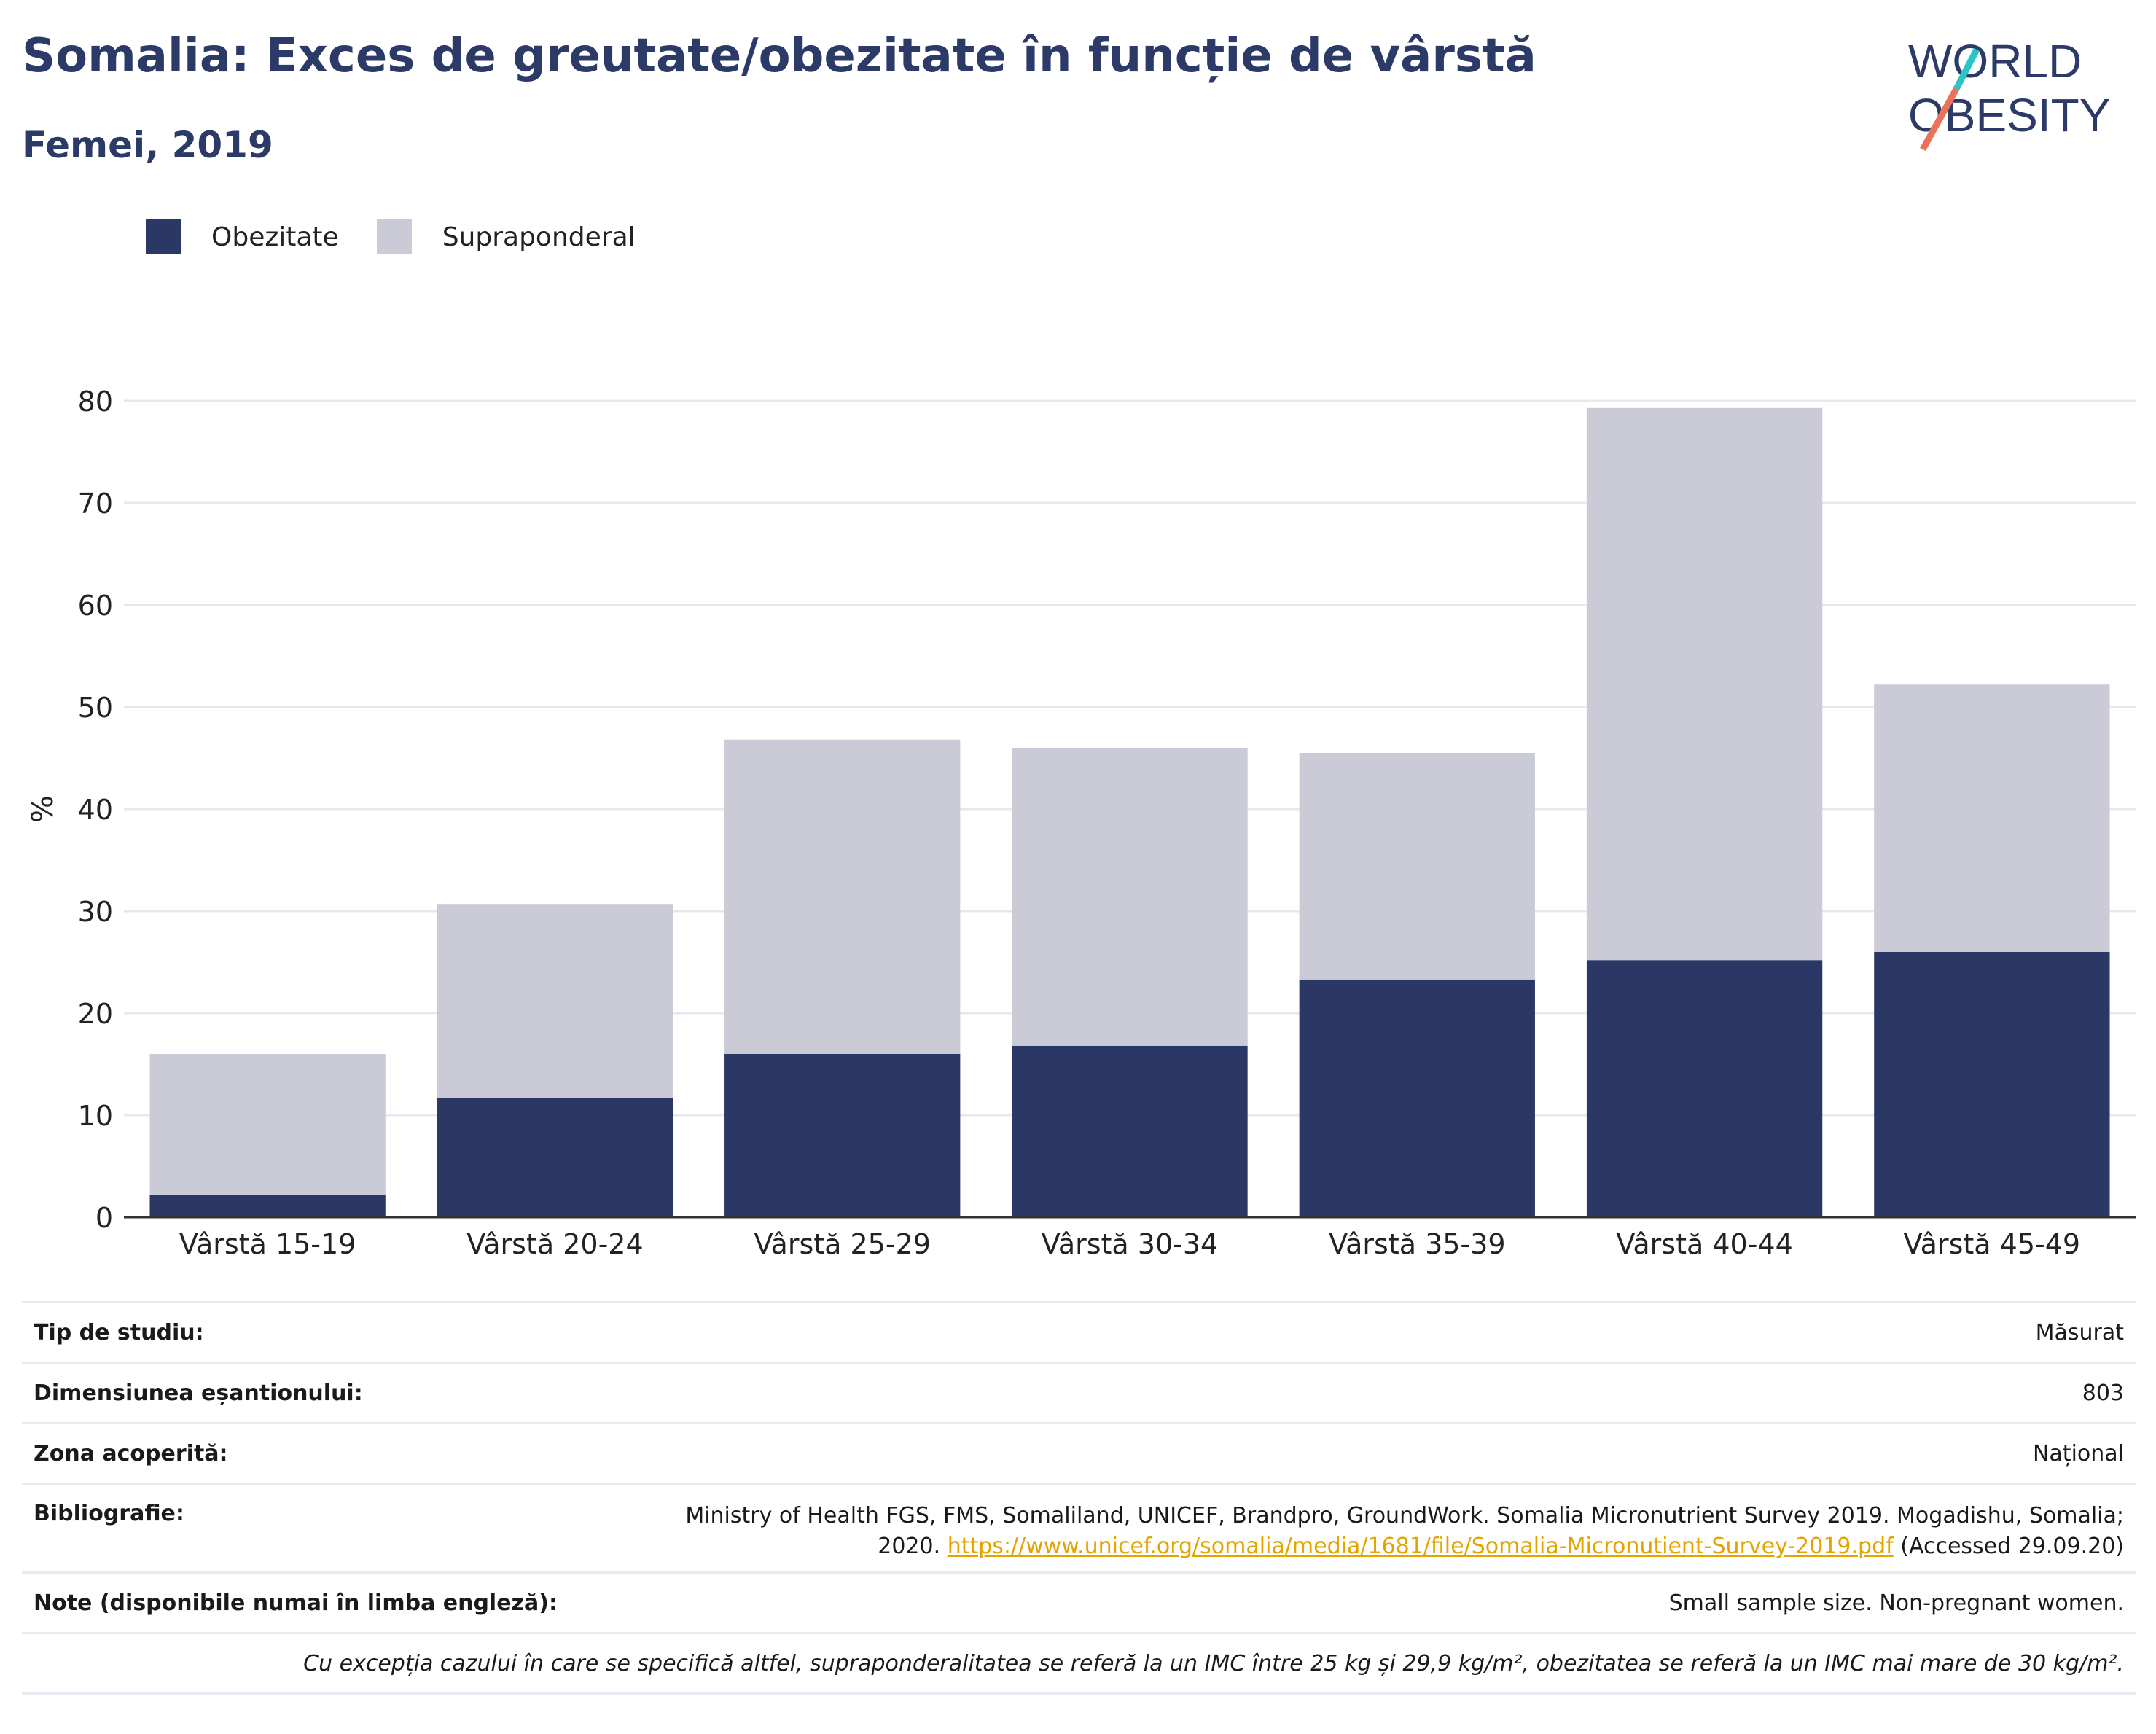  What do you see at coordinates (1079, 1392) in the screenshot?
I see `info-row-sample-size: Dimensiunea eșantionului: 803` at bounding box center [1079, 1392].